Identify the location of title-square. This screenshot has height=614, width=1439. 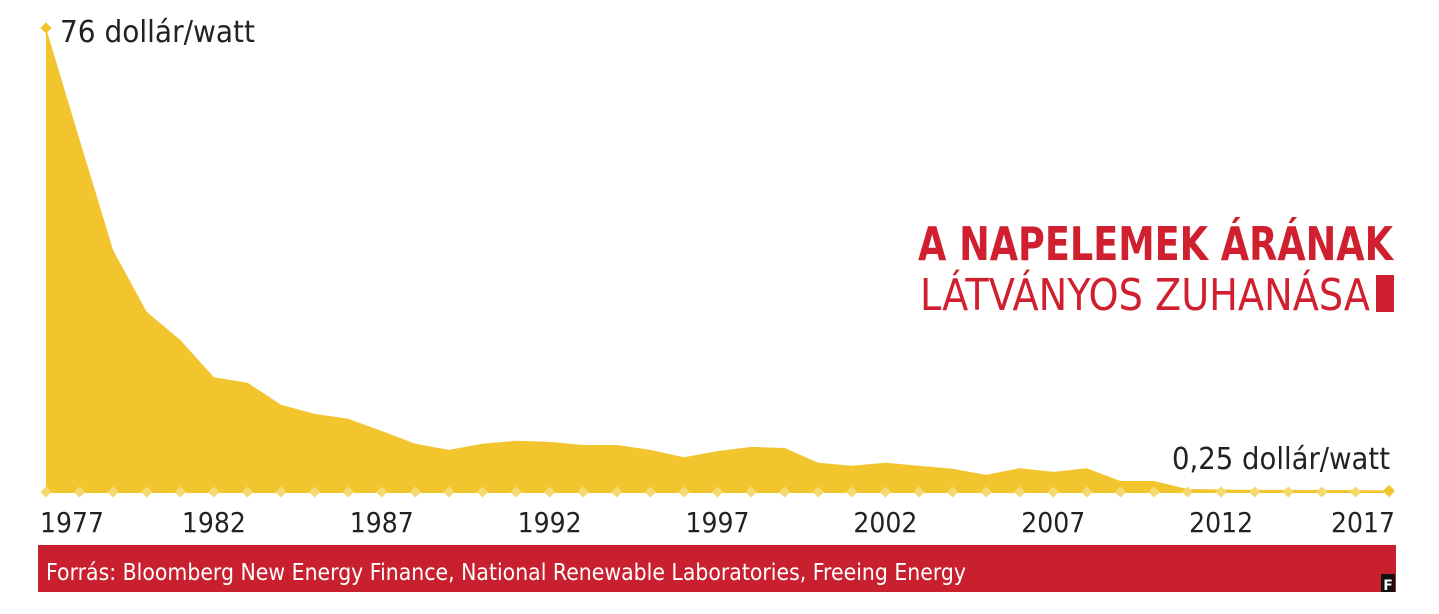
(1385, 293).